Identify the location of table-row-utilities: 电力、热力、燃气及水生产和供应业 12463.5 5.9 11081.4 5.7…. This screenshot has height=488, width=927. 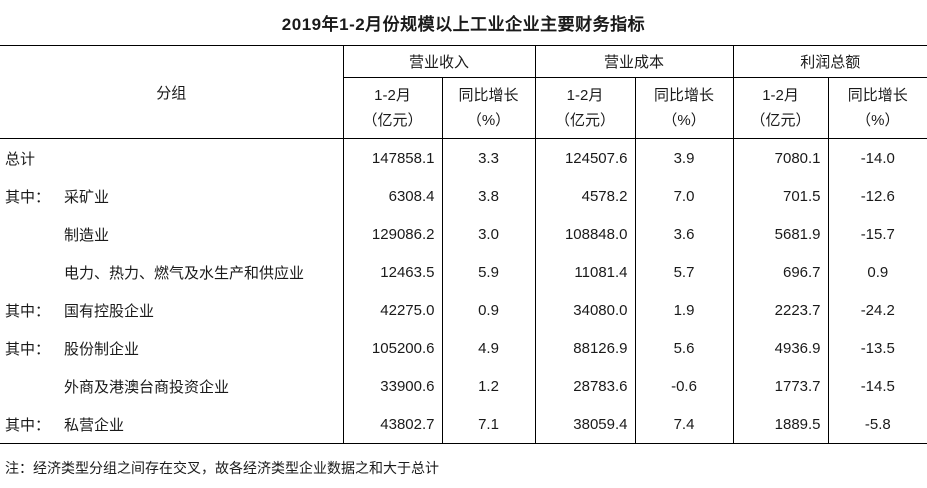
(463, 272).